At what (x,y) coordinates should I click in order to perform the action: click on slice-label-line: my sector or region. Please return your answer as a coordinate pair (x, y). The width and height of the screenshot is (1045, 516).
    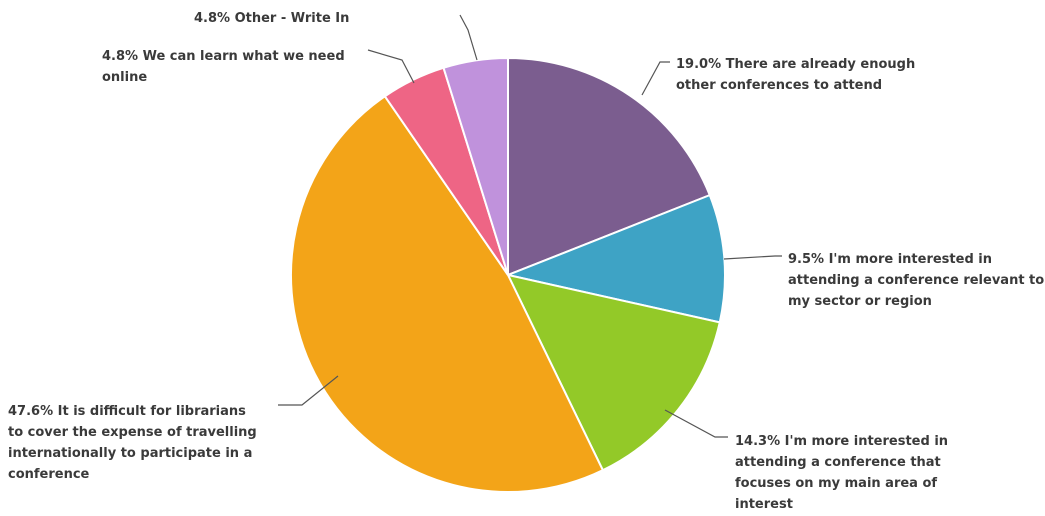
    Looking at the image, I should click on (860, 301).